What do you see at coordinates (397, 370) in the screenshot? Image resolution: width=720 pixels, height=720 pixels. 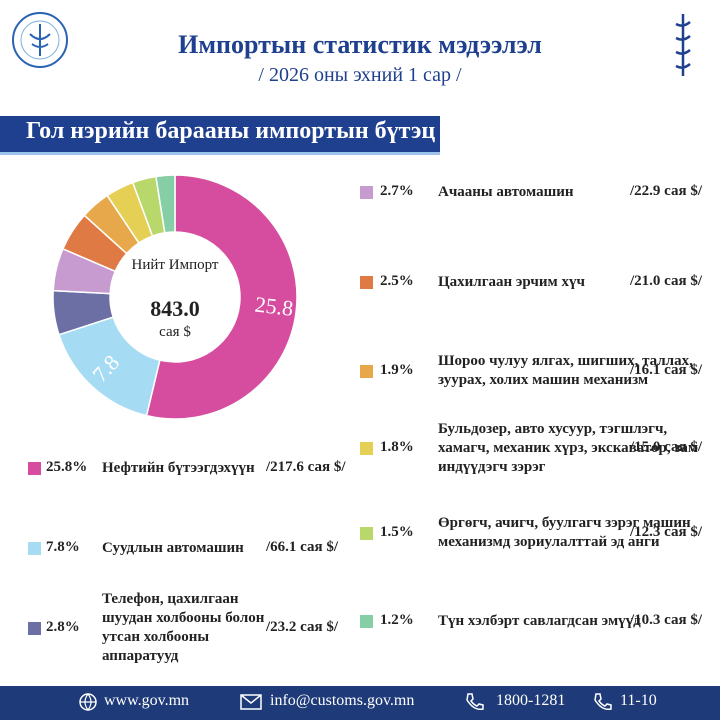 I see `legend-percent: 1.9%` at bounding box center [397, 370].